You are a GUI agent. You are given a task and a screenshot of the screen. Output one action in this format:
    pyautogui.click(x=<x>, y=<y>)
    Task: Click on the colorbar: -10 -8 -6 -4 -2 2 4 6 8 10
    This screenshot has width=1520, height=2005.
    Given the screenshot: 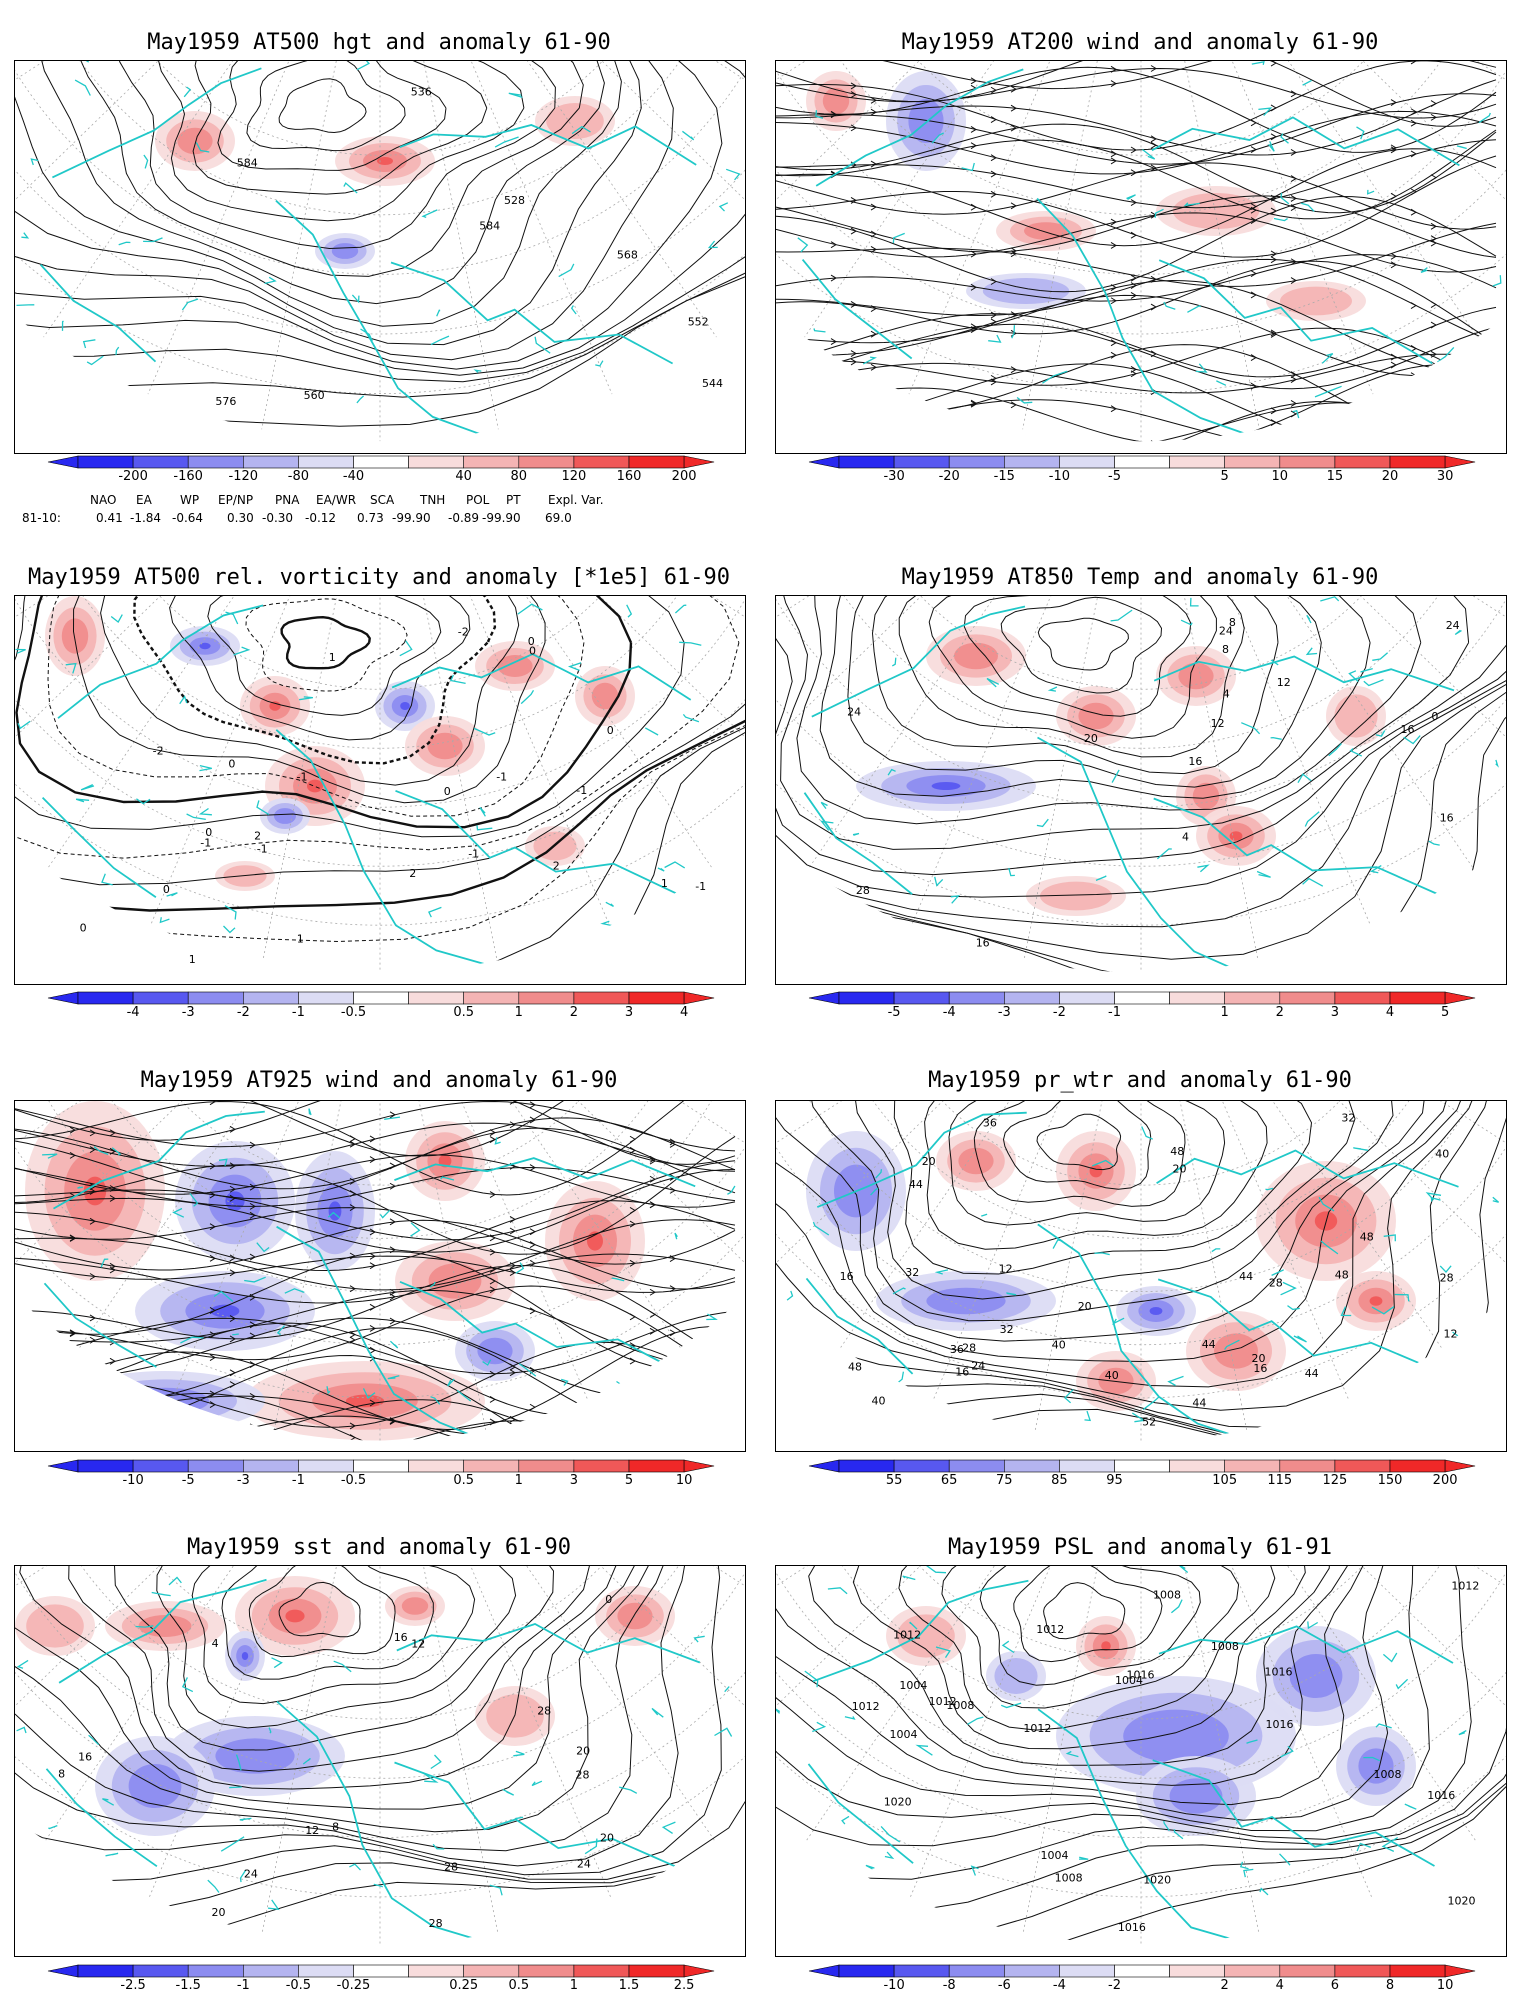 What is the action you would take?
    pyautogui.click(x=1142, y=1981)
    